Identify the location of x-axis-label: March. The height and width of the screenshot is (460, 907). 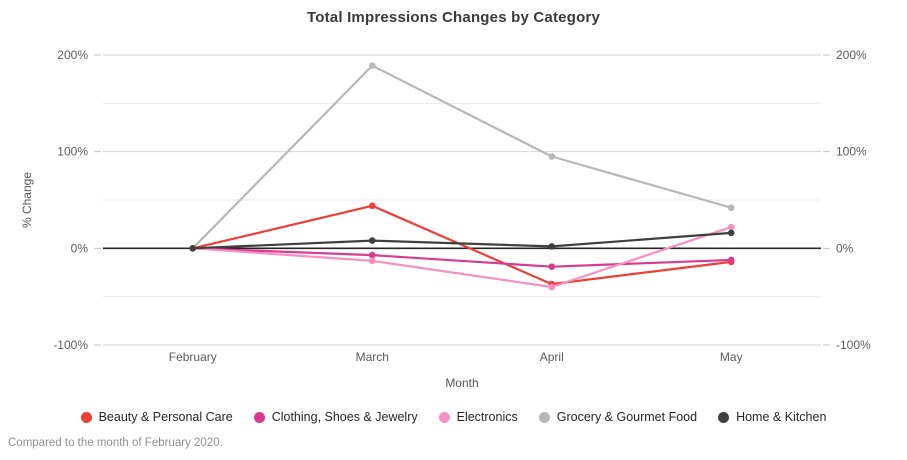
(372, 357).